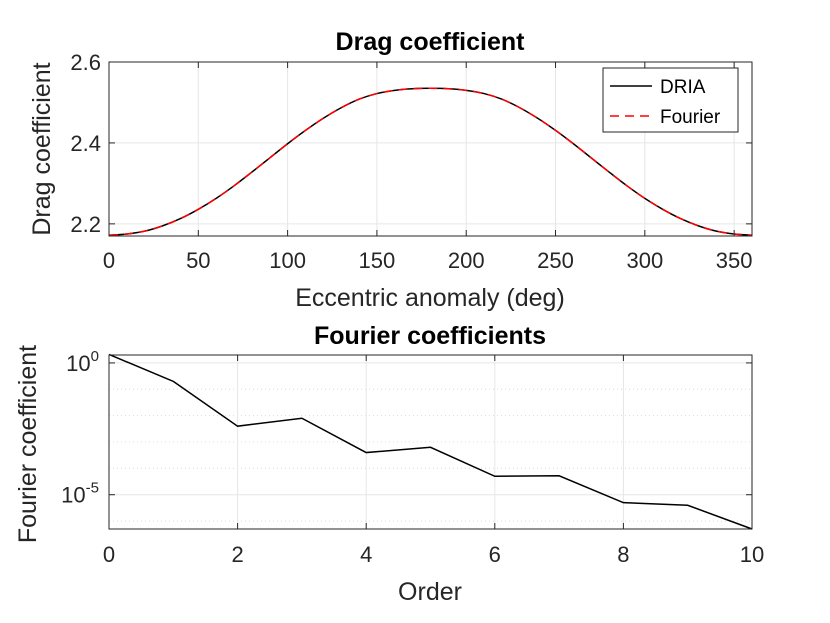 This screenshot has width=830, height=623. Describe the element at coordinates (690, 117) in the screenshot. I see `legend-label-fourier: Fourier` at that location.